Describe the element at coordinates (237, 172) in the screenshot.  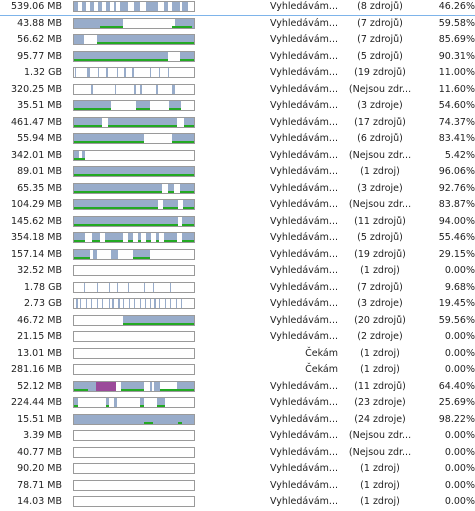
I see `download-row: 89.01 MB Vyhledávám... (1 zdroj) 96.06%` at that location.